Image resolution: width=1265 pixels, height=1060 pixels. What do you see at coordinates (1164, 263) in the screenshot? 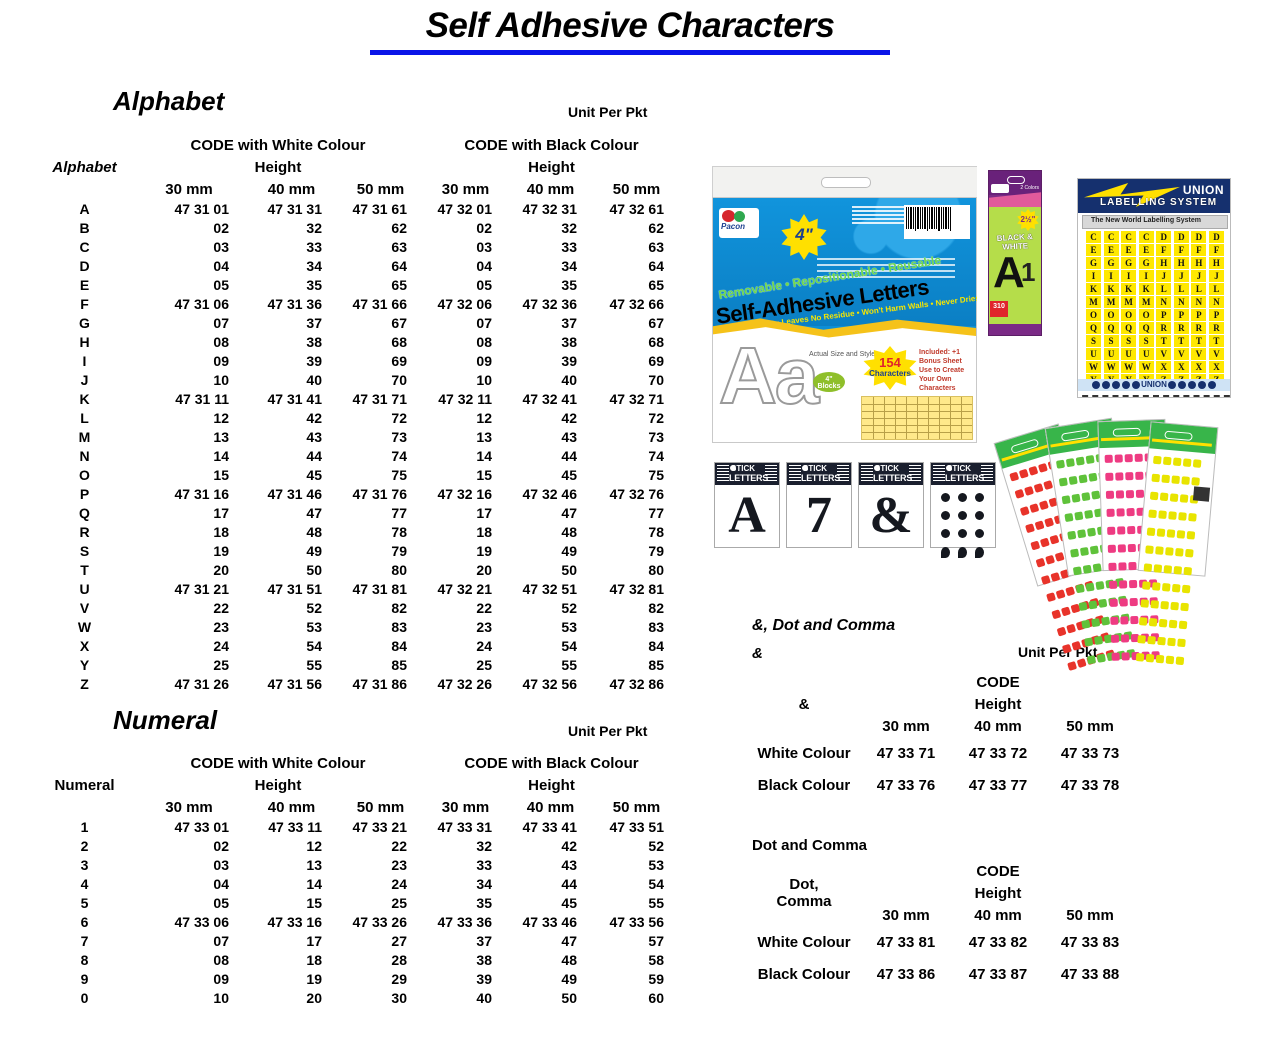
I see `union-letter-cell: H` at bounding box center [1164, 263].